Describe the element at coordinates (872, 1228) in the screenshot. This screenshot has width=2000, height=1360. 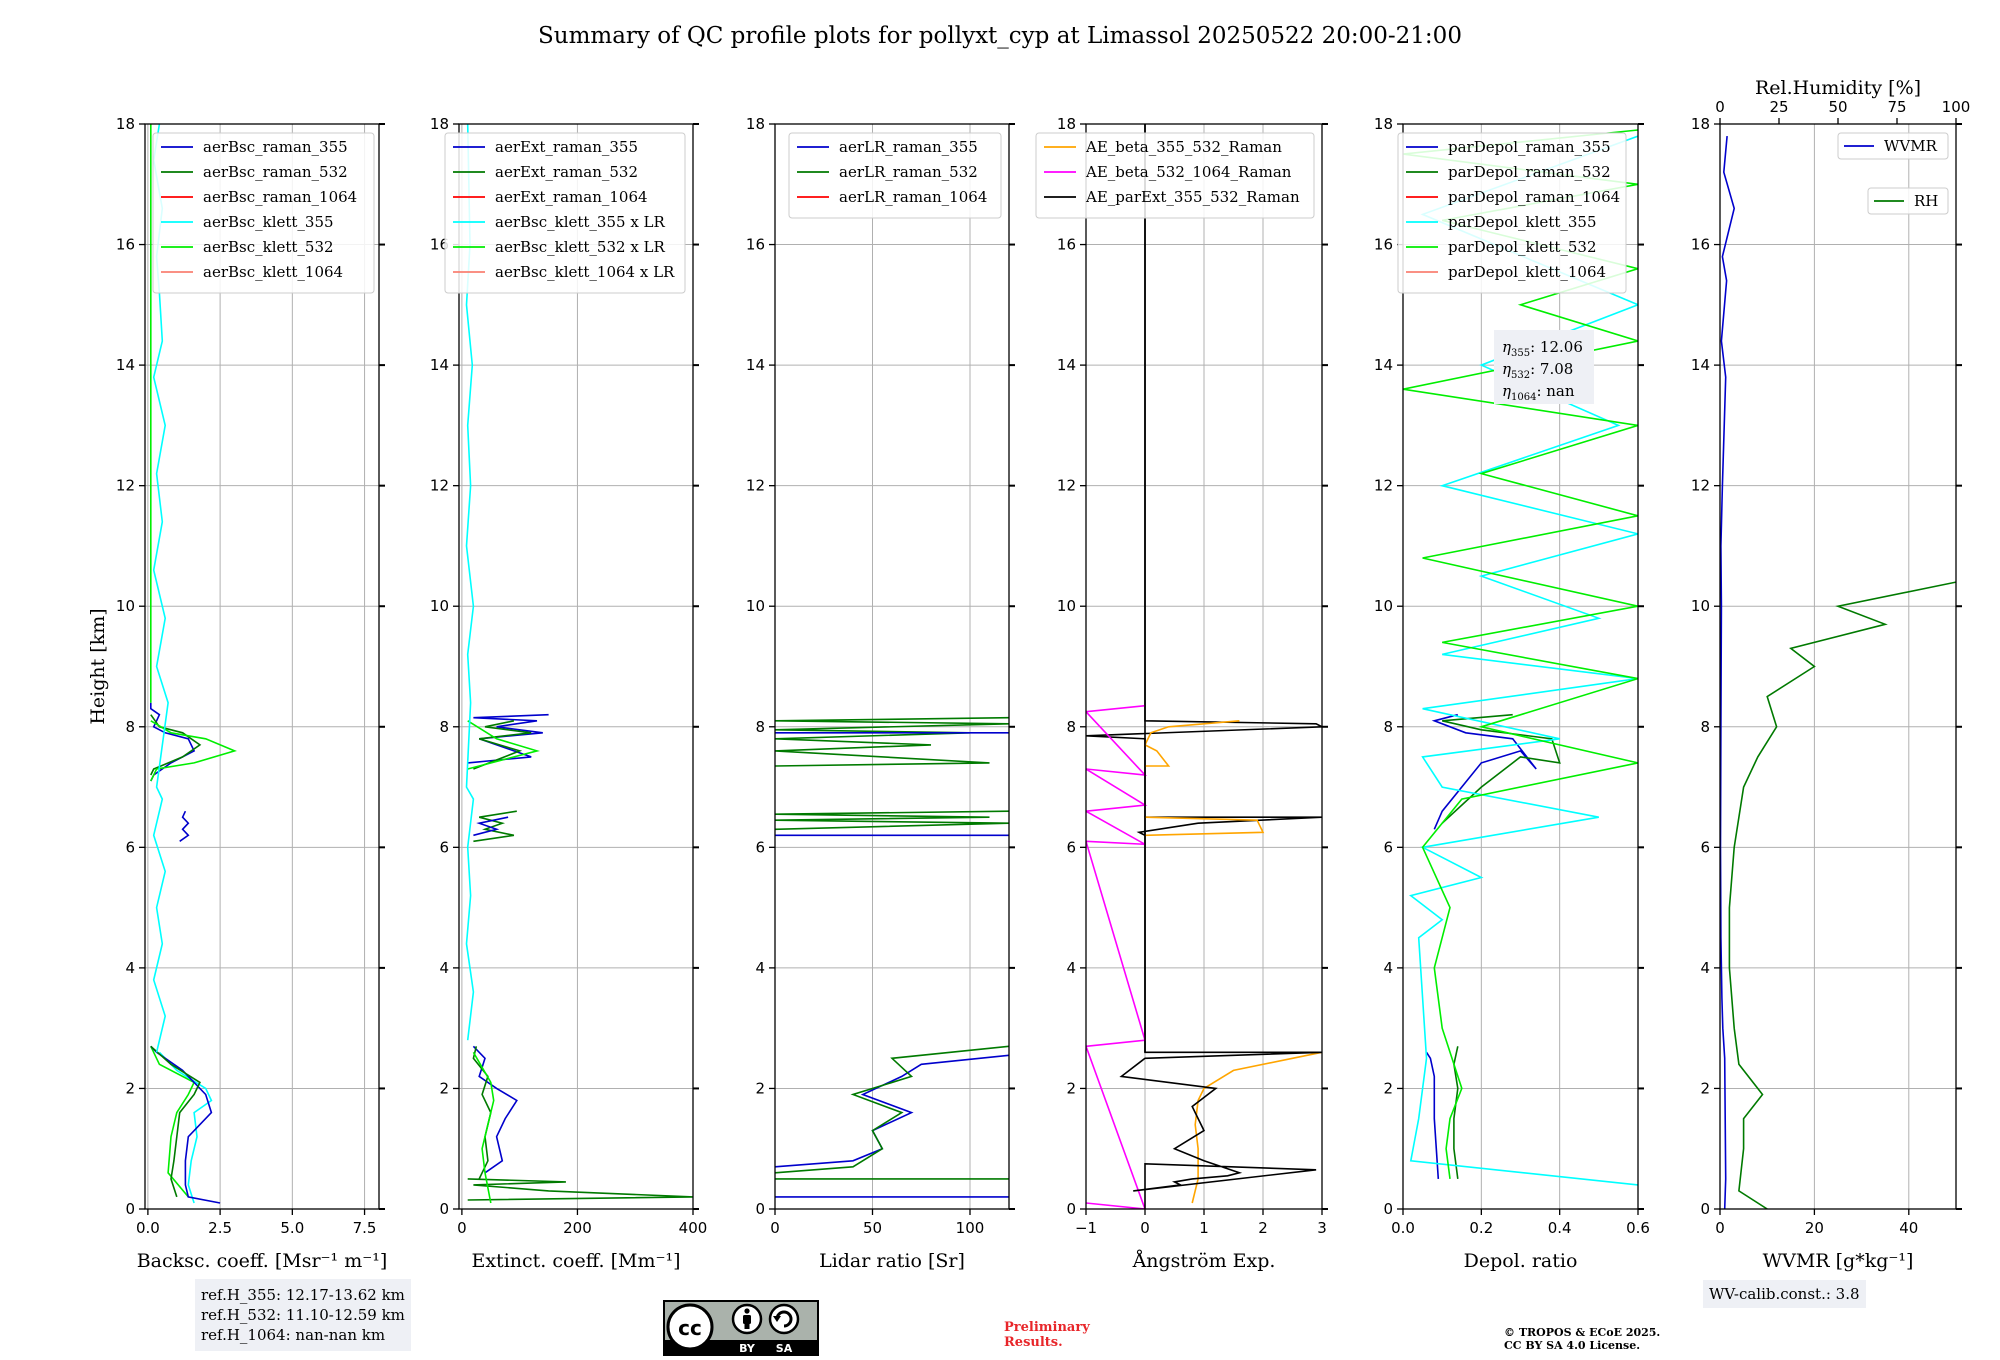
I see `x-tick-label-1: 50` at that location.